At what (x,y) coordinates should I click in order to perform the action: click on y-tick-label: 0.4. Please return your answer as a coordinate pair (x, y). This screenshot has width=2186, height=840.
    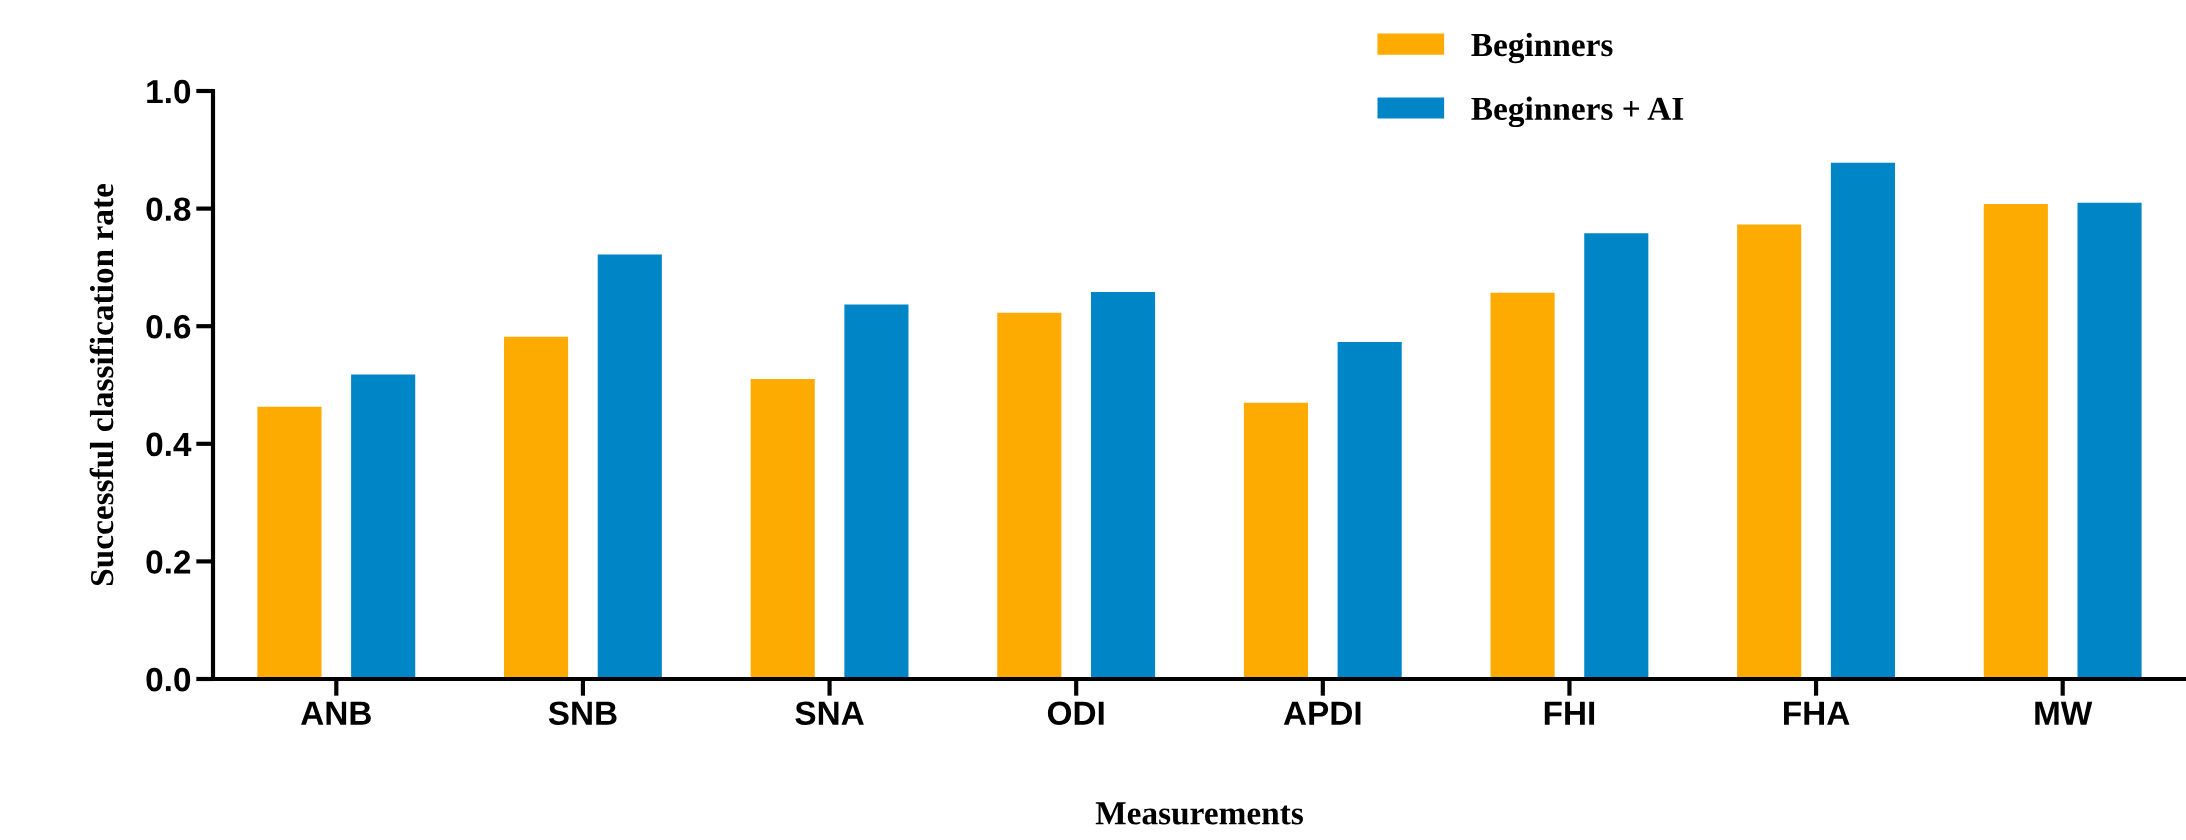
    Looking at the image, I should click on (169, 444).